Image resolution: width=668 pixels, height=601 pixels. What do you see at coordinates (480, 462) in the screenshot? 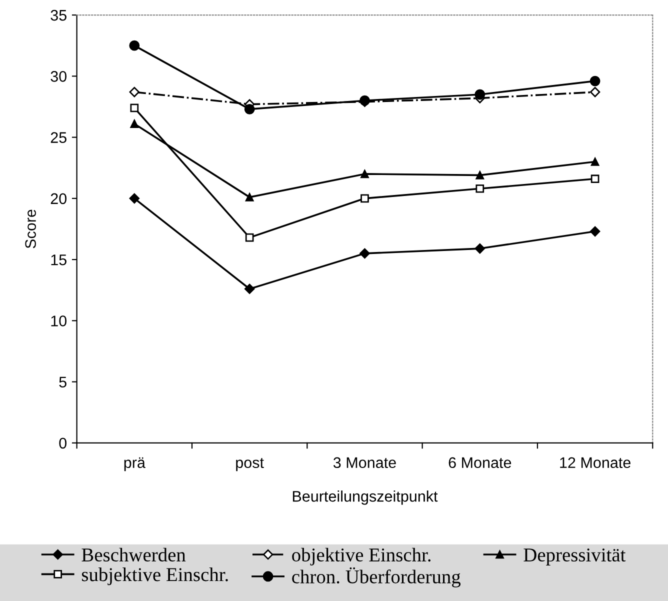
I see `x-tick-label: 6 Monate` at bounding box center [480, 462].